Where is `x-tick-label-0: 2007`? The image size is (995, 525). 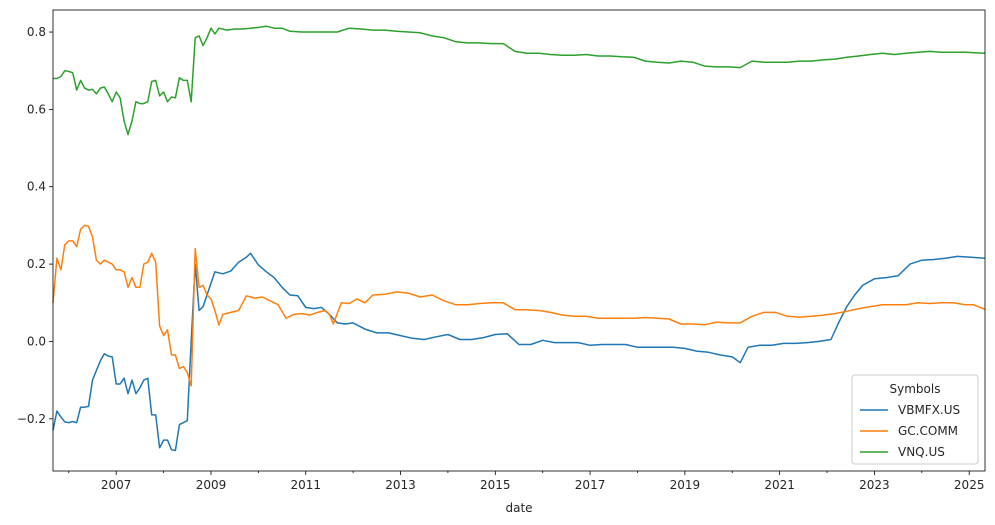
x-tick-label-0: 2007 is located at coordinates (116, 485).